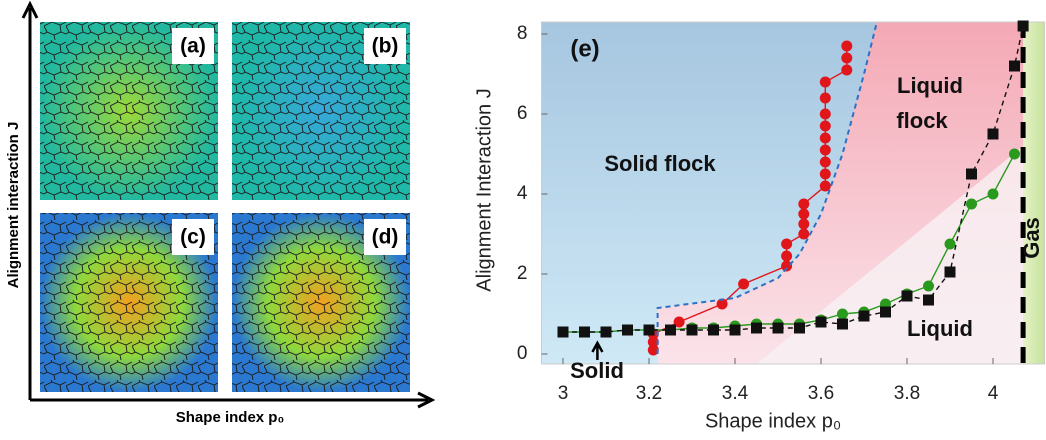 The height and width of the screenshot is (440, 1046). What do you see at coordinates (522, 193) in the screenshot?
I see `y-tick-label: 4` at bounding box center [522, 193].